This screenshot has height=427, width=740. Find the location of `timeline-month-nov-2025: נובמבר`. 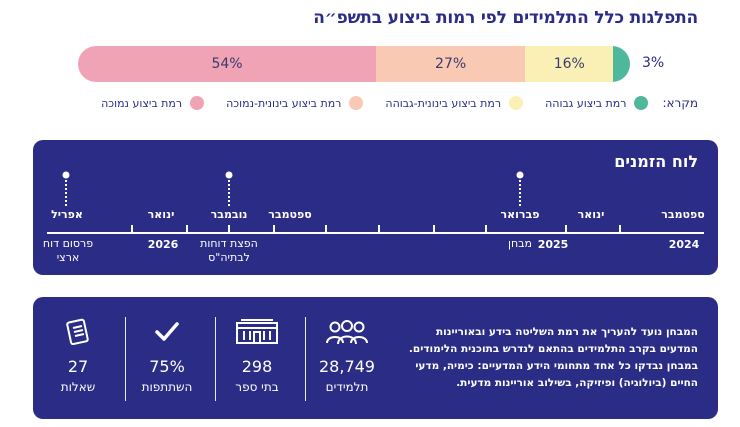

timeline-month-nov-2025: נובמבר is located at coordinates (229, 214).